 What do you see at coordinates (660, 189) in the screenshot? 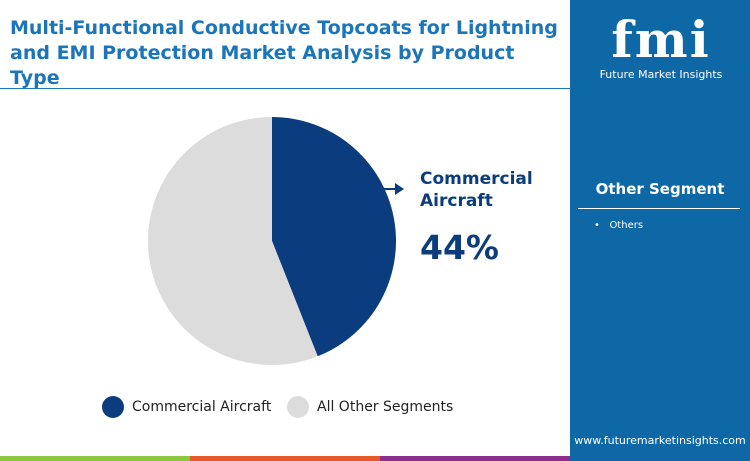
I see `segment-title: Other Segment` at bounding box center [660, 189].